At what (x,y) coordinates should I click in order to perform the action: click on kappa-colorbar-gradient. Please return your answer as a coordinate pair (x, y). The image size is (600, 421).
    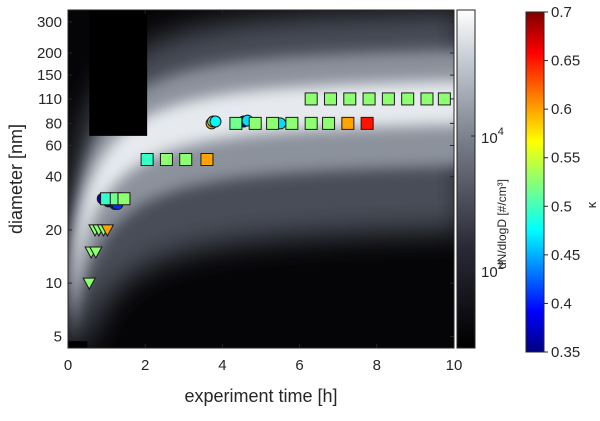
    Looking at the image, I should click on (535, 182).